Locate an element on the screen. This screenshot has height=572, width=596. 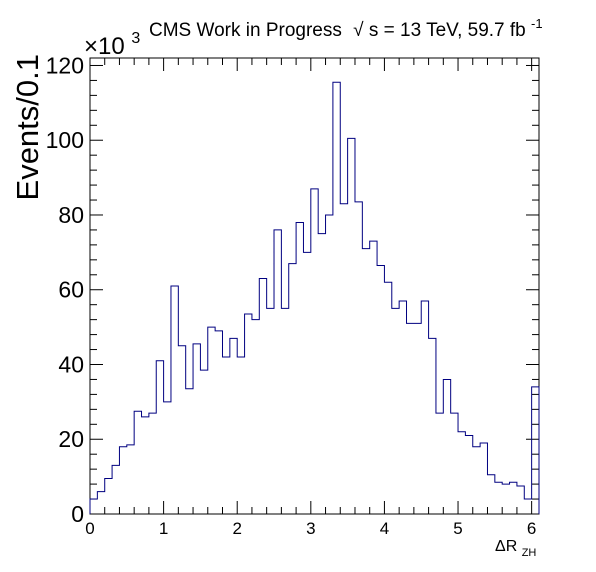
y-multiplier: ×10 3 is located at coordinates (112, 45).